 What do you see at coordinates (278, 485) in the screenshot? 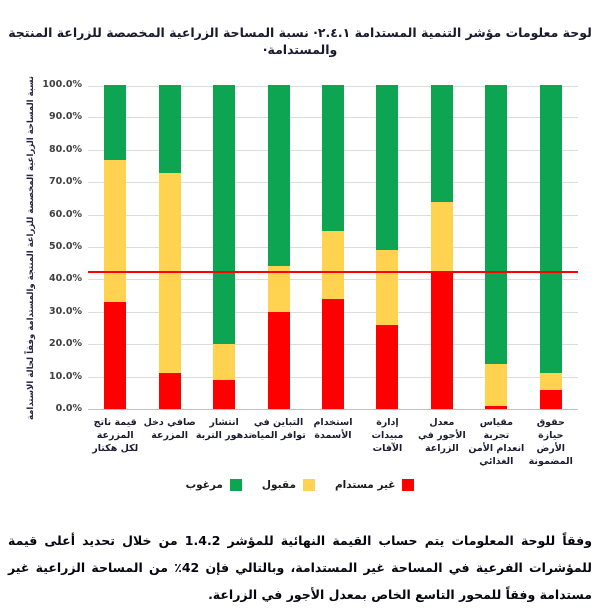
I see `legend-label-acceptable: مقبول` at bounding box center [278, 485].